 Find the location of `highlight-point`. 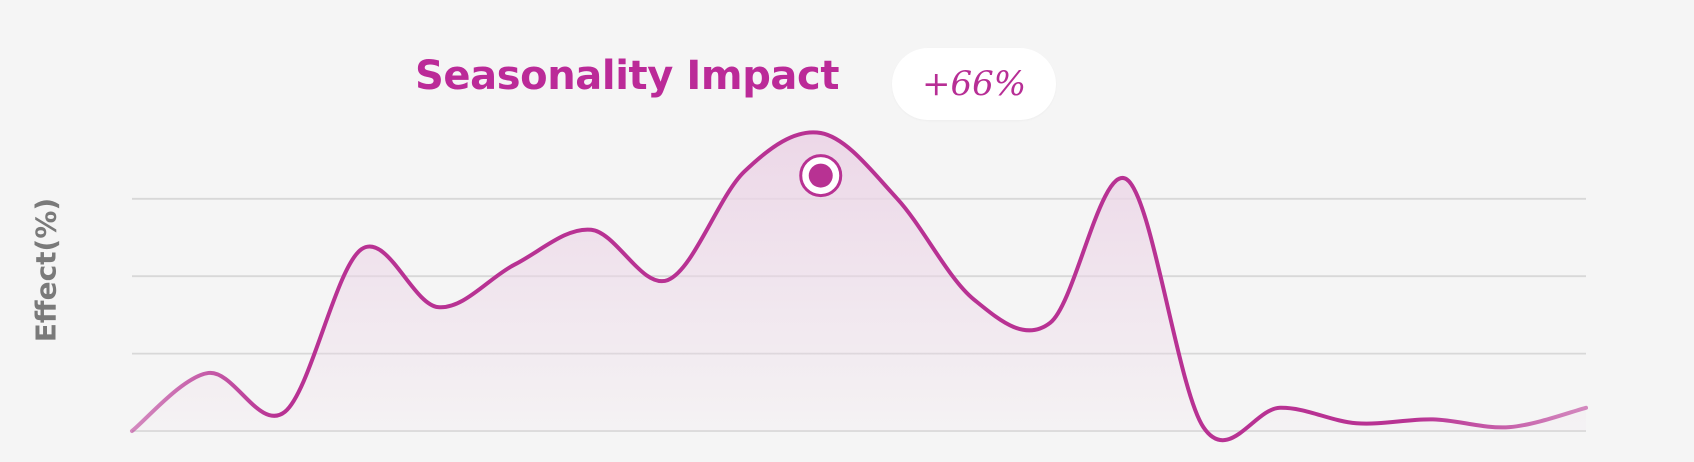

highlight-point is located at coordinates (820, 175).